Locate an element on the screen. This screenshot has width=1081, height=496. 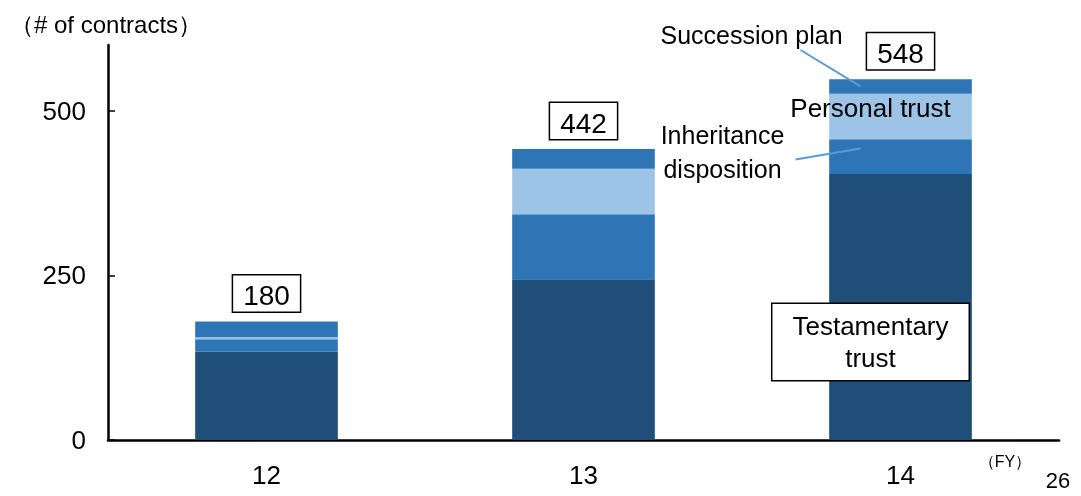
series-label: Inheritance disposition is located at coordinates (722, 151).